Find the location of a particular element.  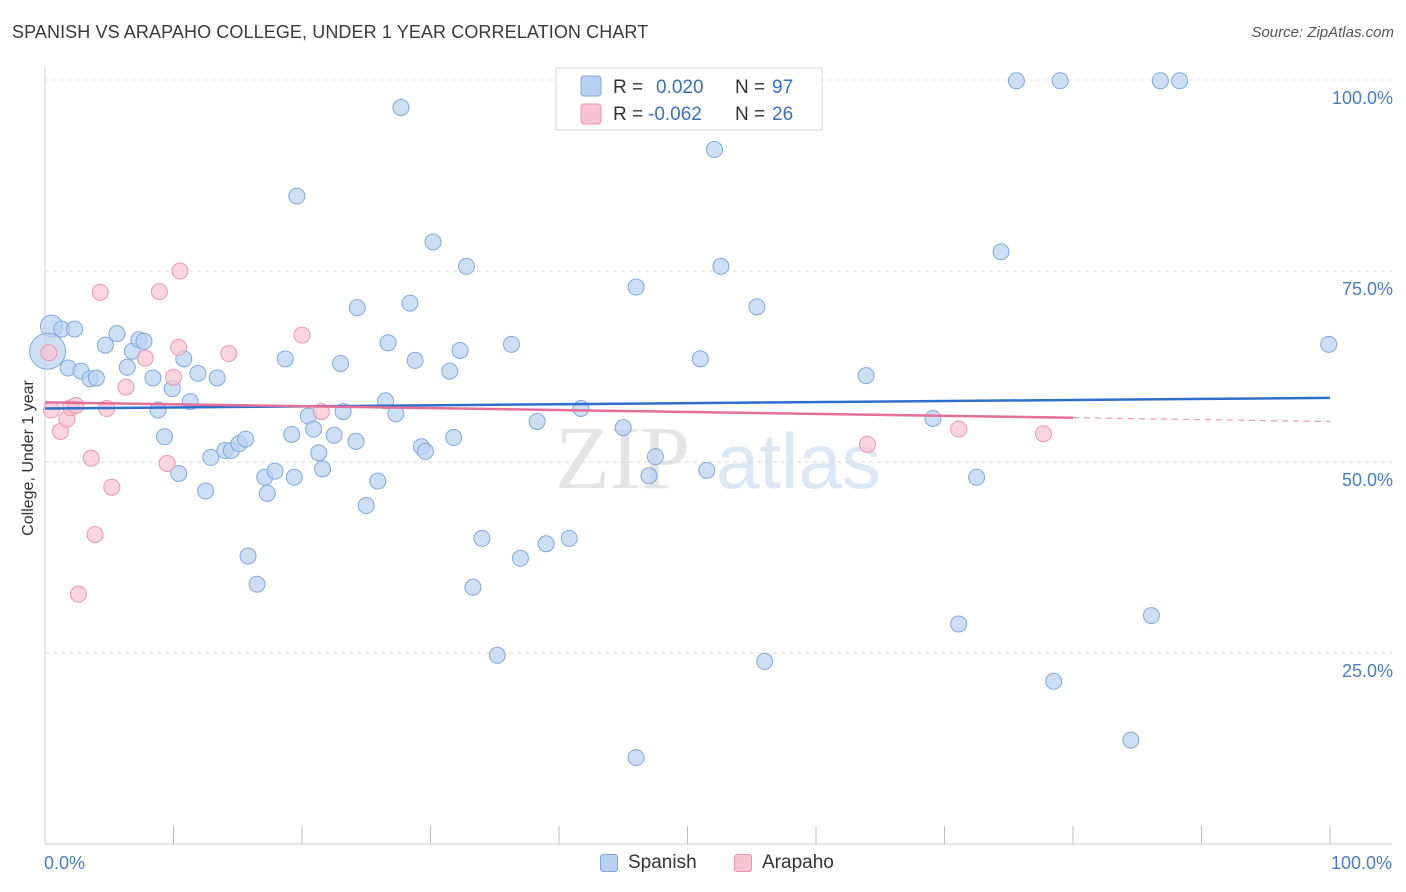

bottom-legend-arapaho: Arapaho is located at coordinates (784, 863).